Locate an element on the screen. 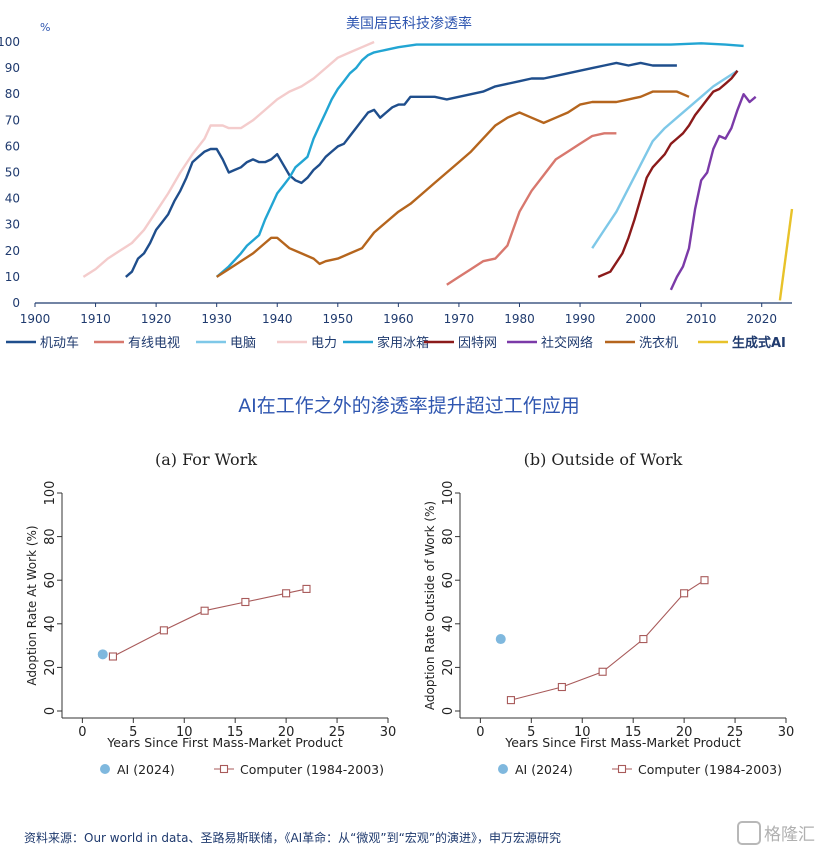 The image size is (829, 852). top-x-tick-label: 1960 is located at coordinates (398, 319).